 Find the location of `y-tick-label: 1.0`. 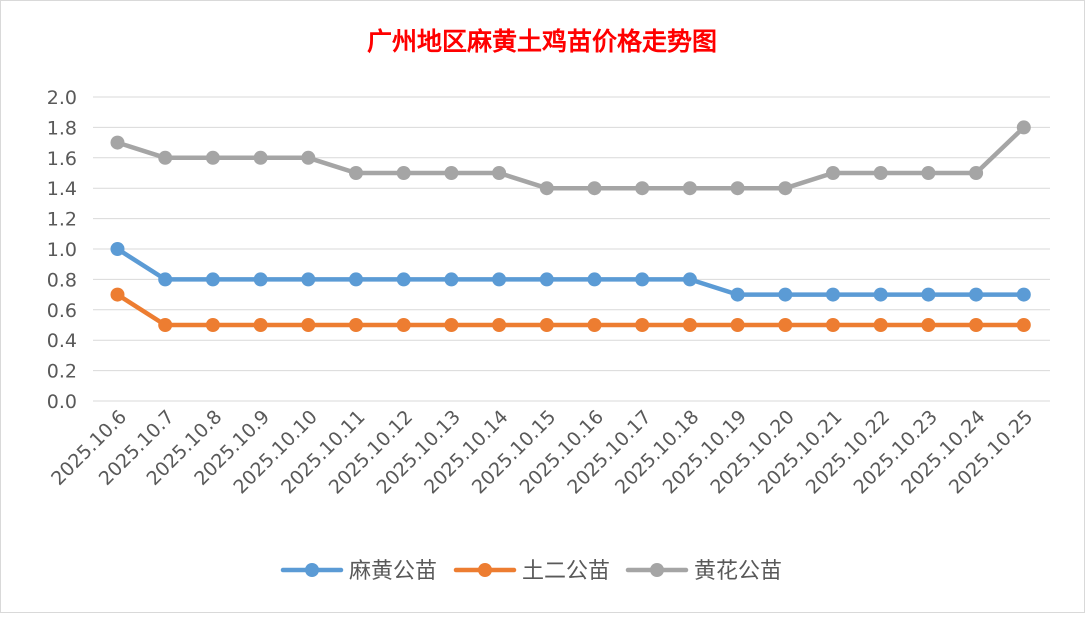

y-tick-label: 1.0 is located at coordinates (62, 250).